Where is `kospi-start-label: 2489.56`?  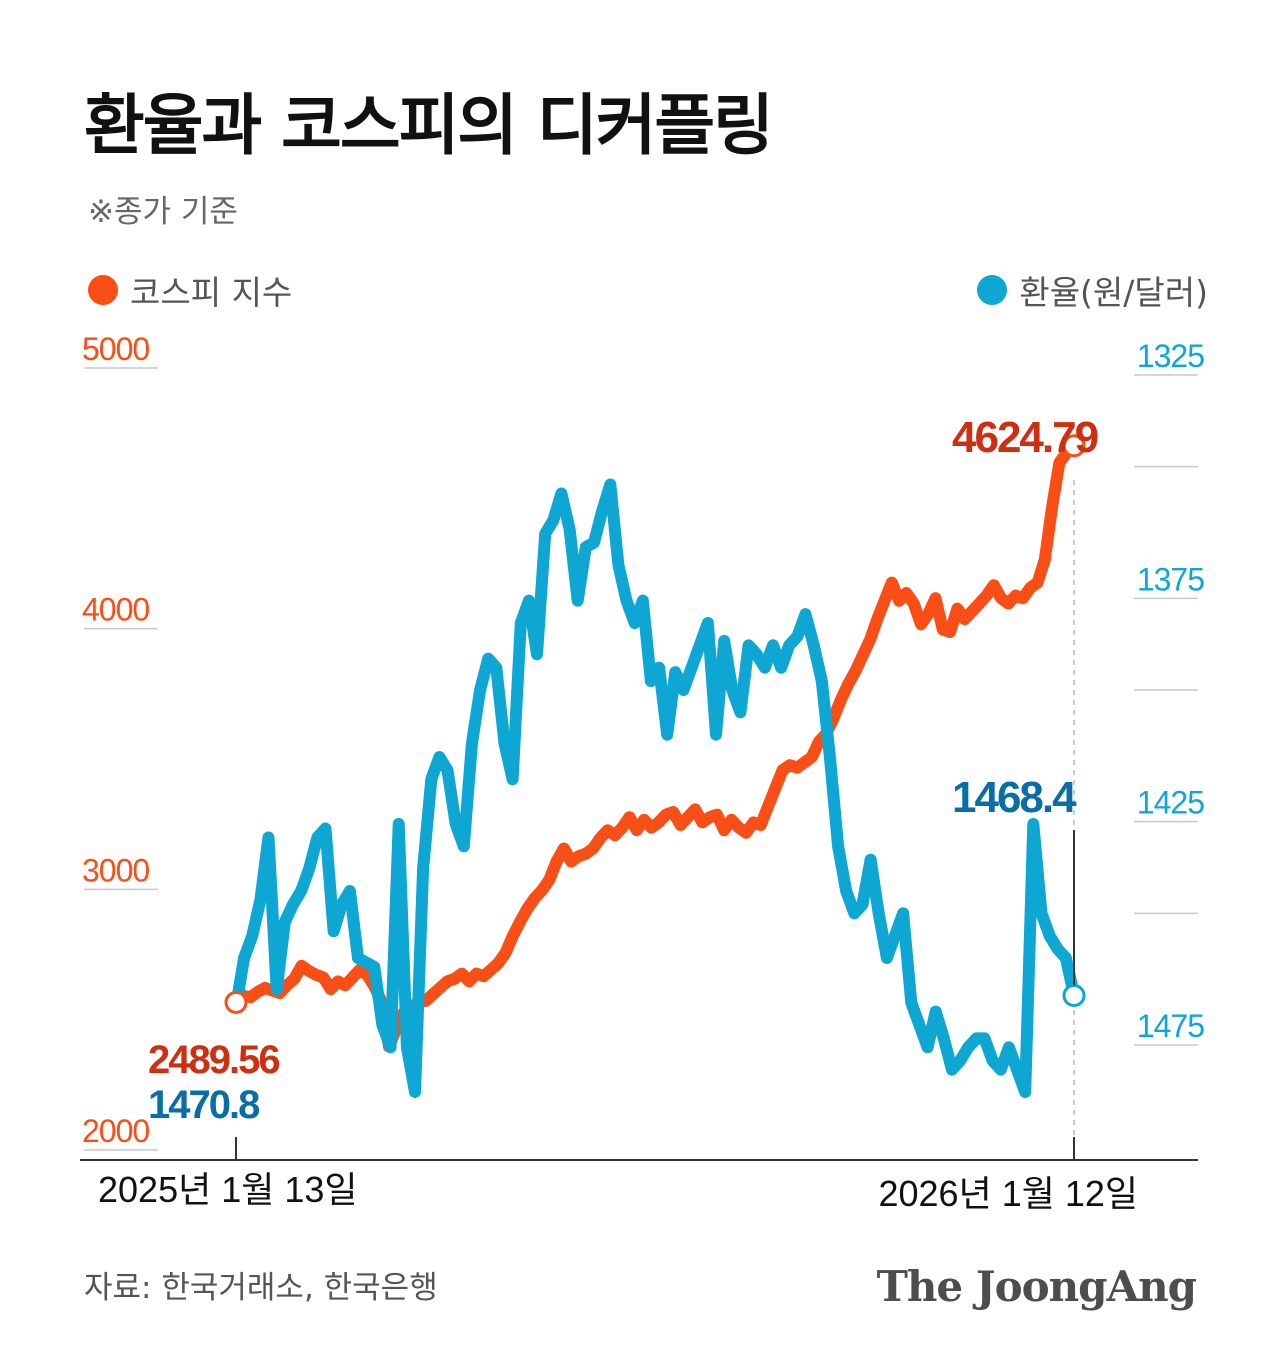 kospi-start-label: 2489.56 is located at coordinates (213, 1060).